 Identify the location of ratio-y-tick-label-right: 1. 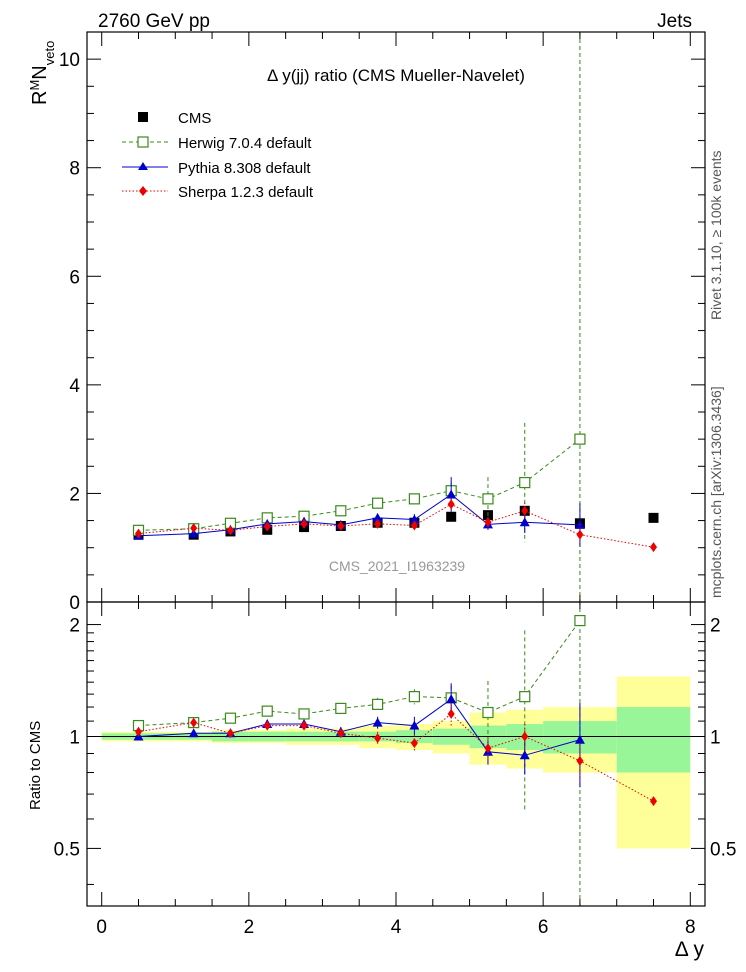
(715, 737).